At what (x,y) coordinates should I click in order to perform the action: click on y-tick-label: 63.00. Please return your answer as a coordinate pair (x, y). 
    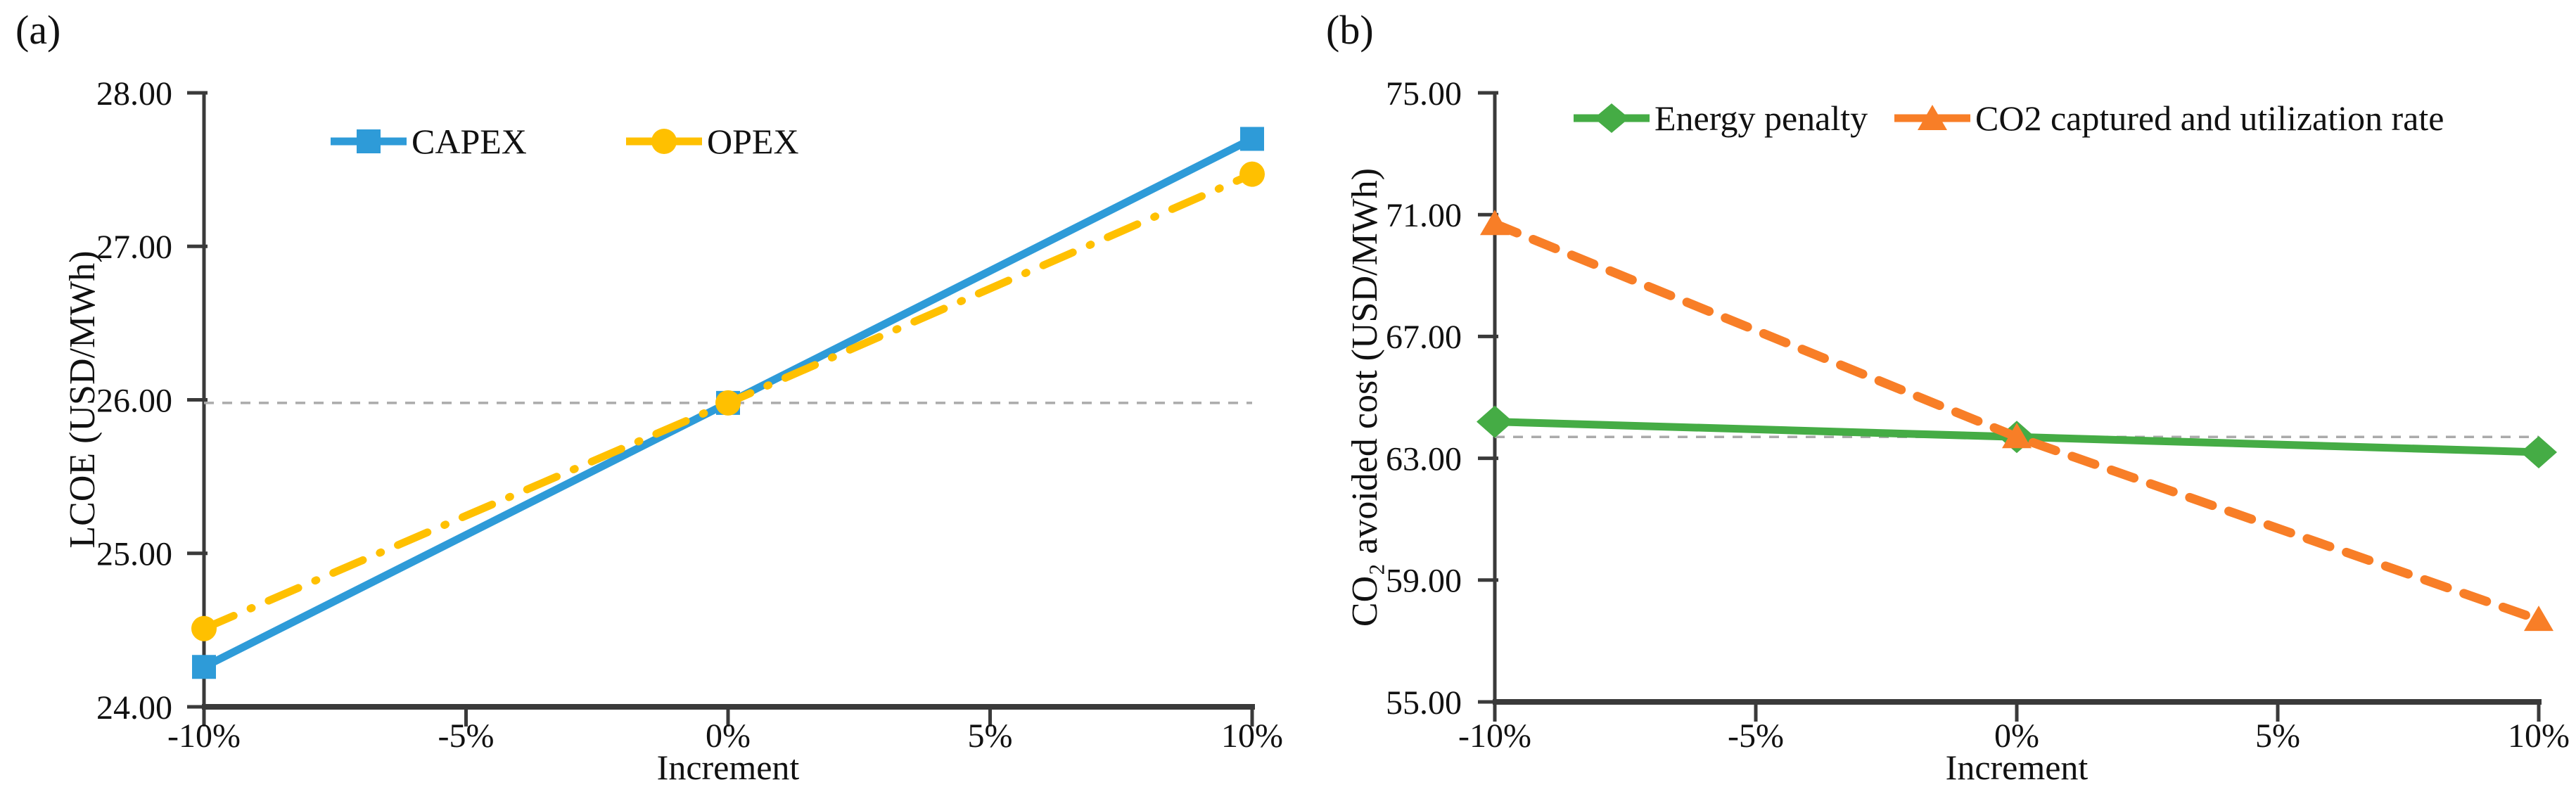
    Looking at the image, I should click on (1424, 459).